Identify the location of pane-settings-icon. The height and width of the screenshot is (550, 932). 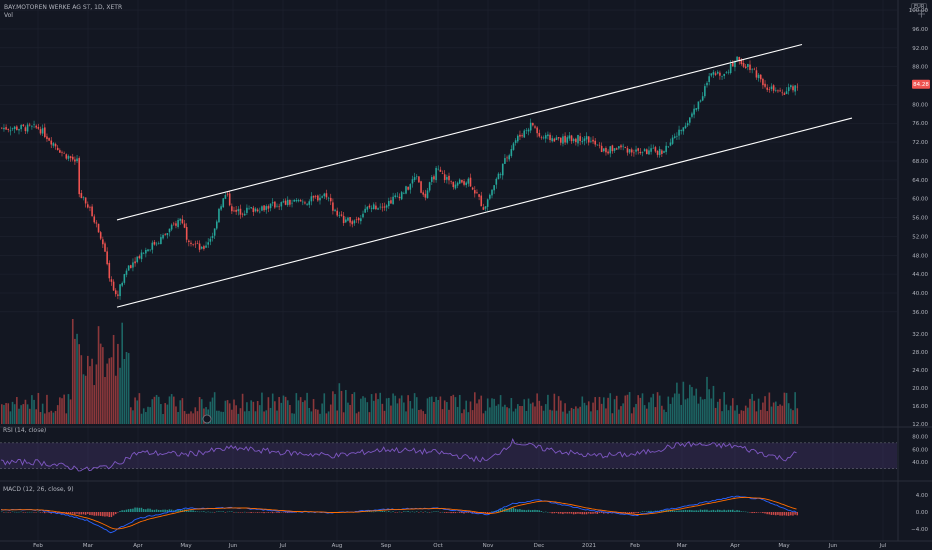
(921, 14).